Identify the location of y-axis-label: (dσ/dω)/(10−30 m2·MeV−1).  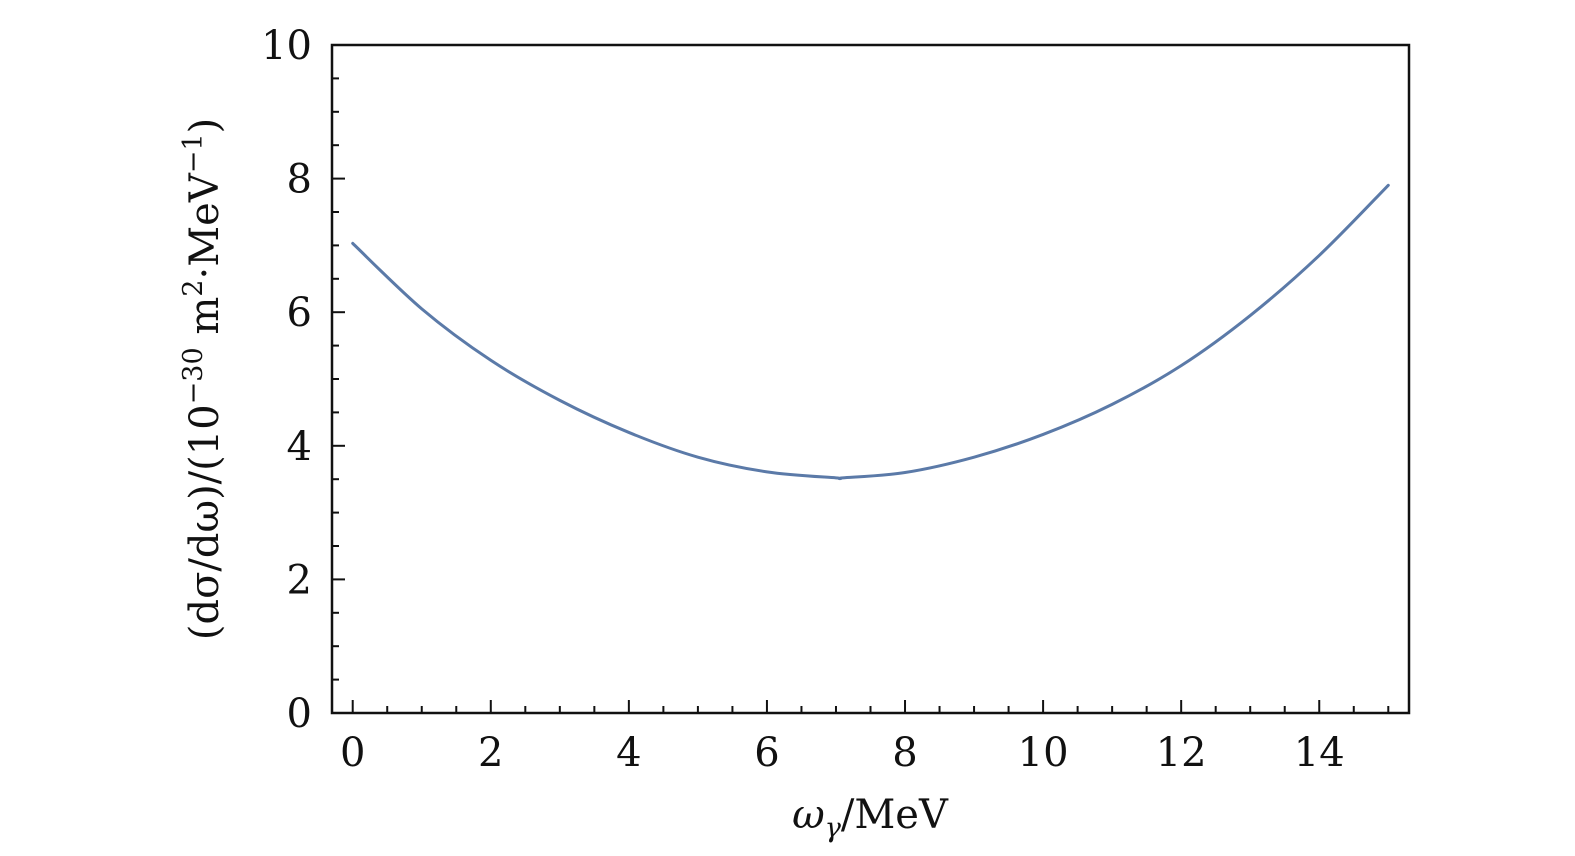
(203, 379).